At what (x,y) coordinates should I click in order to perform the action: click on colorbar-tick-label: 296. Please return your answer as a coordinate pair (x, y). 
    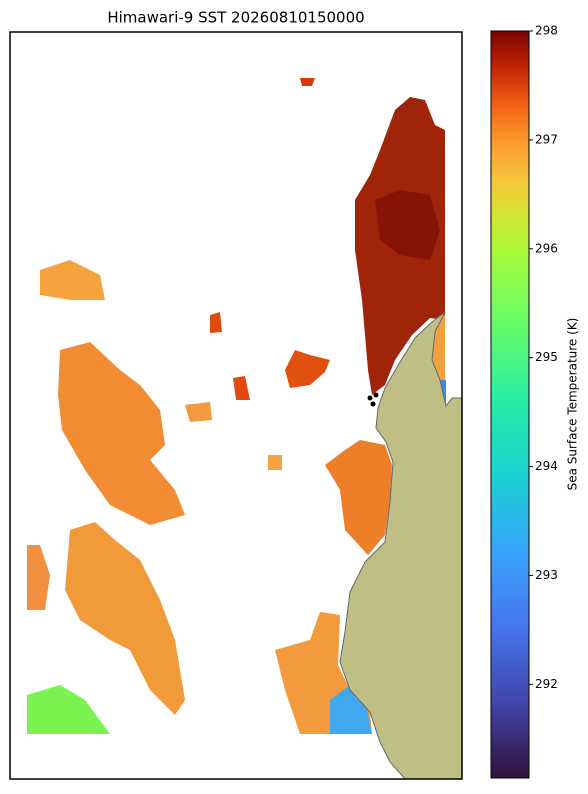
    Looking at the image, I should click on (546, 248).